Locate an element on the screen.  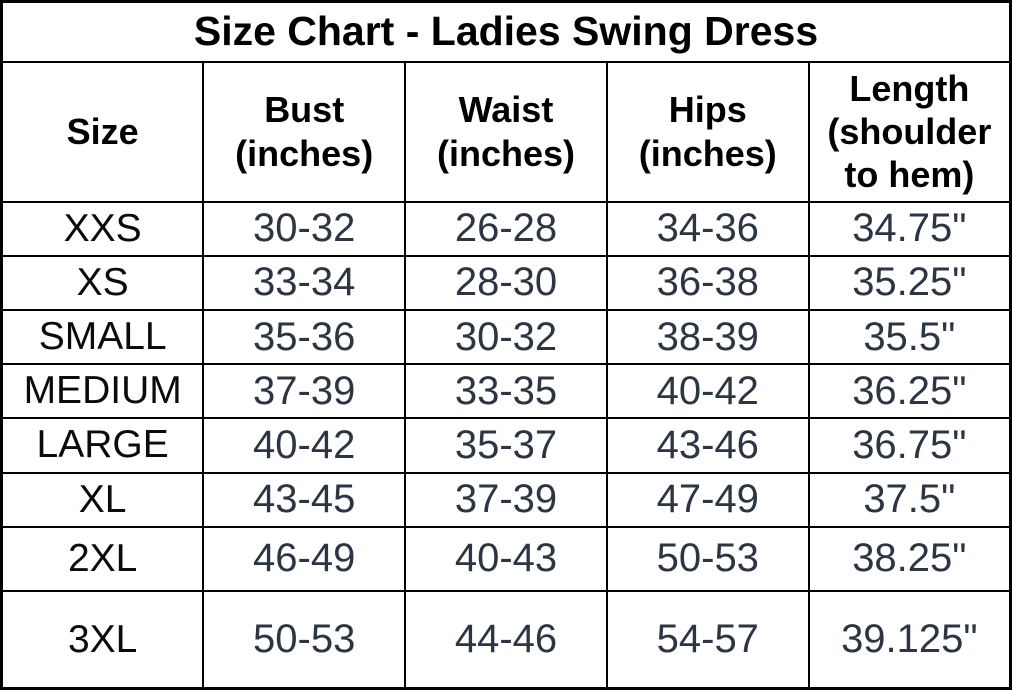
waist-value: 40-43 is located at coordinates (506, 559).